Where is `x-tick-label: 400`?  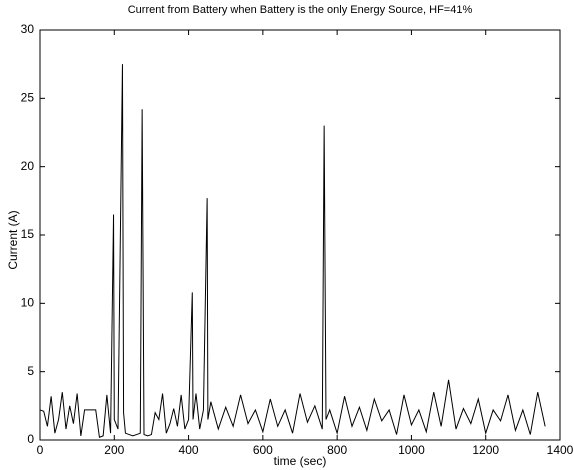
x-tick-label: 400 is located at coordinates (189, 450).